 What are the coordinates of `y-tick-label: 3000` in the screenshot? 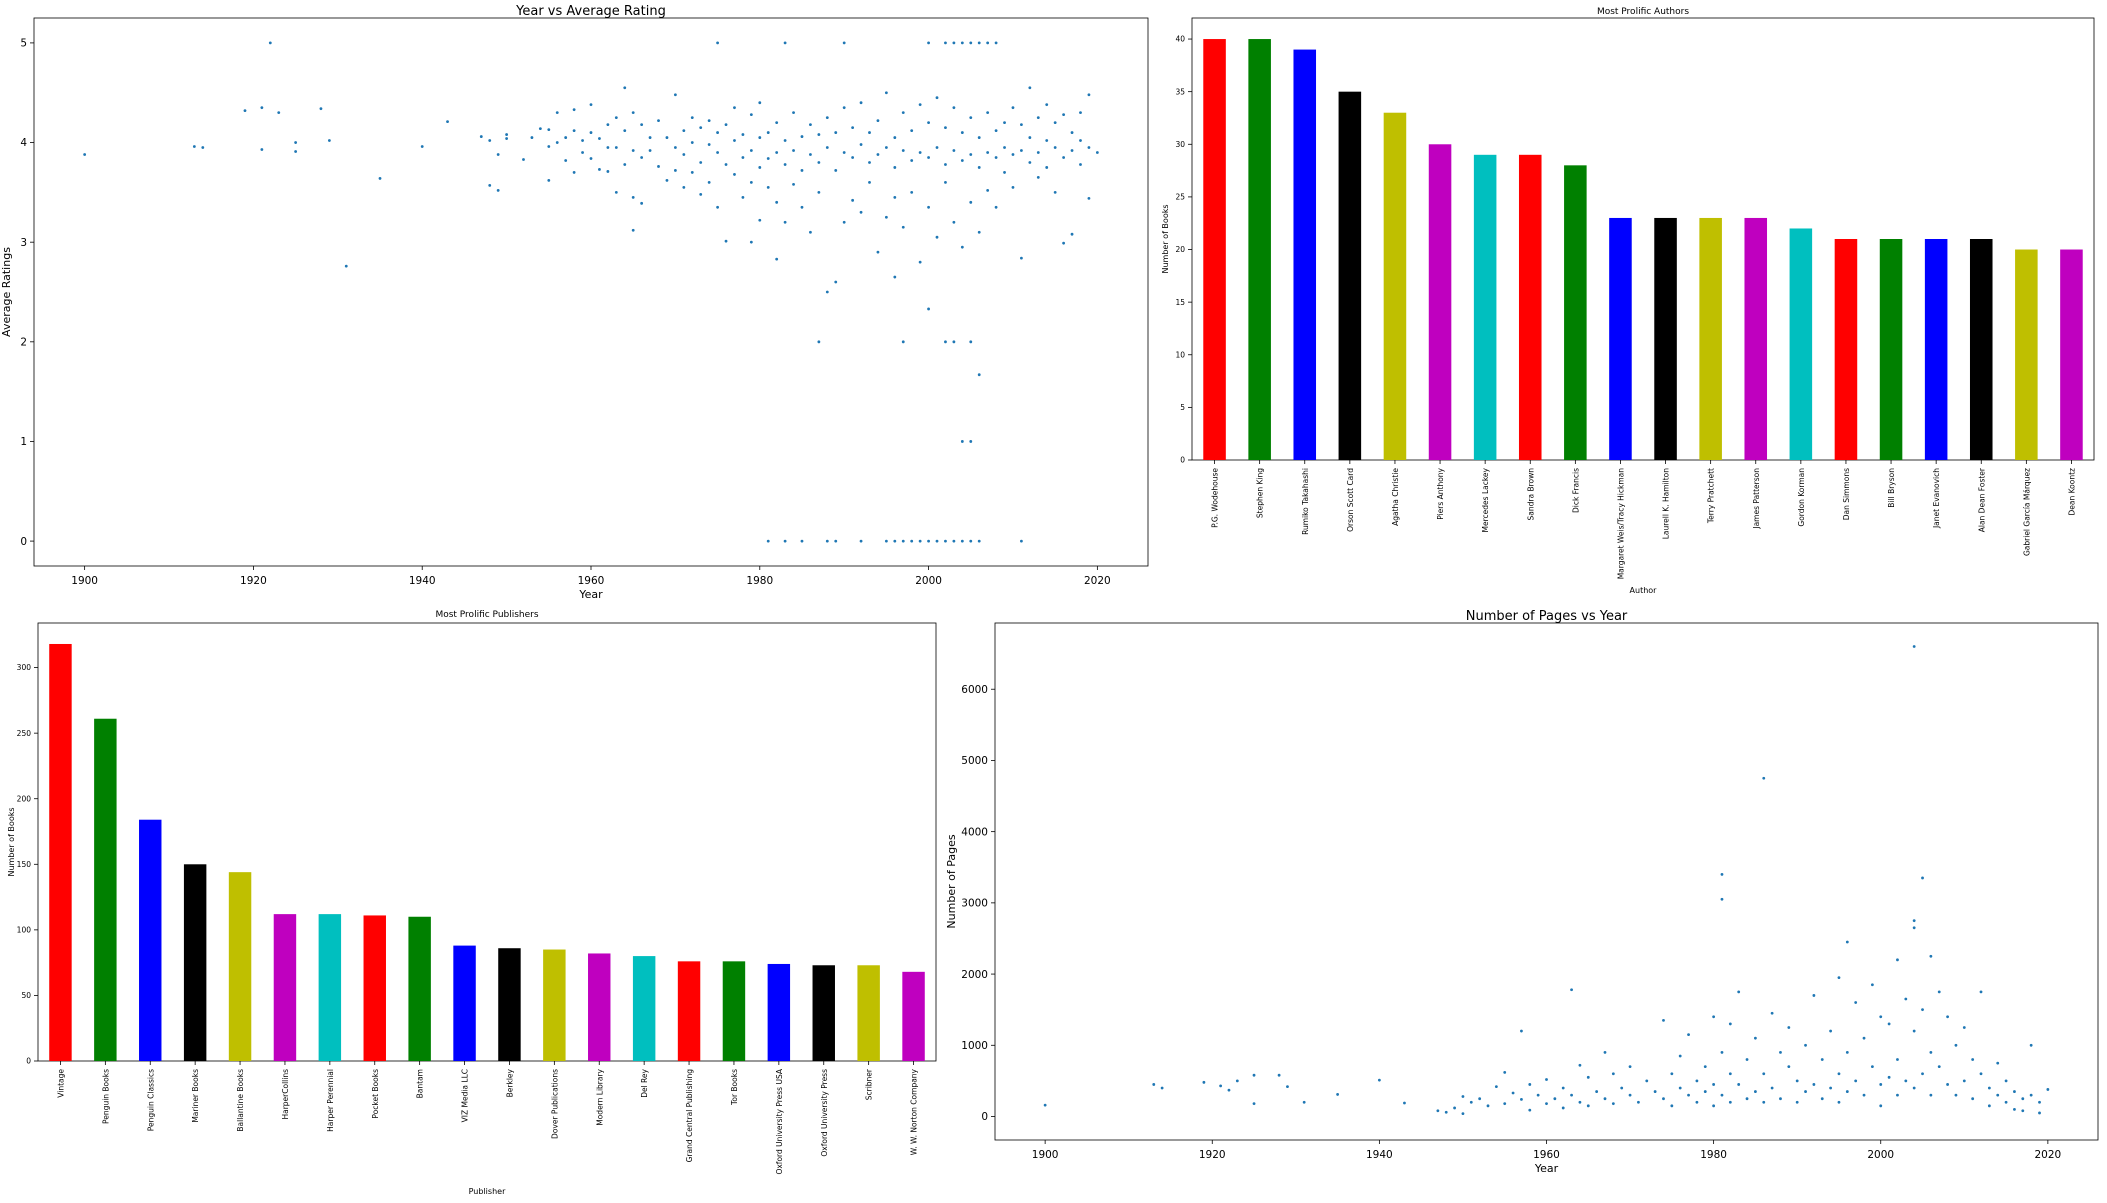 It's located at (974, 904).